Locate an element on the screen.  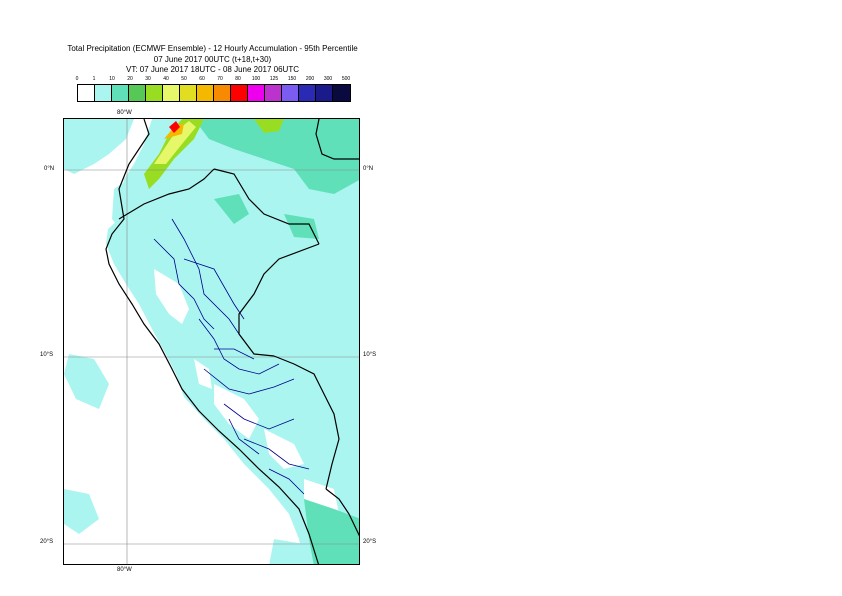
legend-label: 60 is located at coordinates (202, 79).